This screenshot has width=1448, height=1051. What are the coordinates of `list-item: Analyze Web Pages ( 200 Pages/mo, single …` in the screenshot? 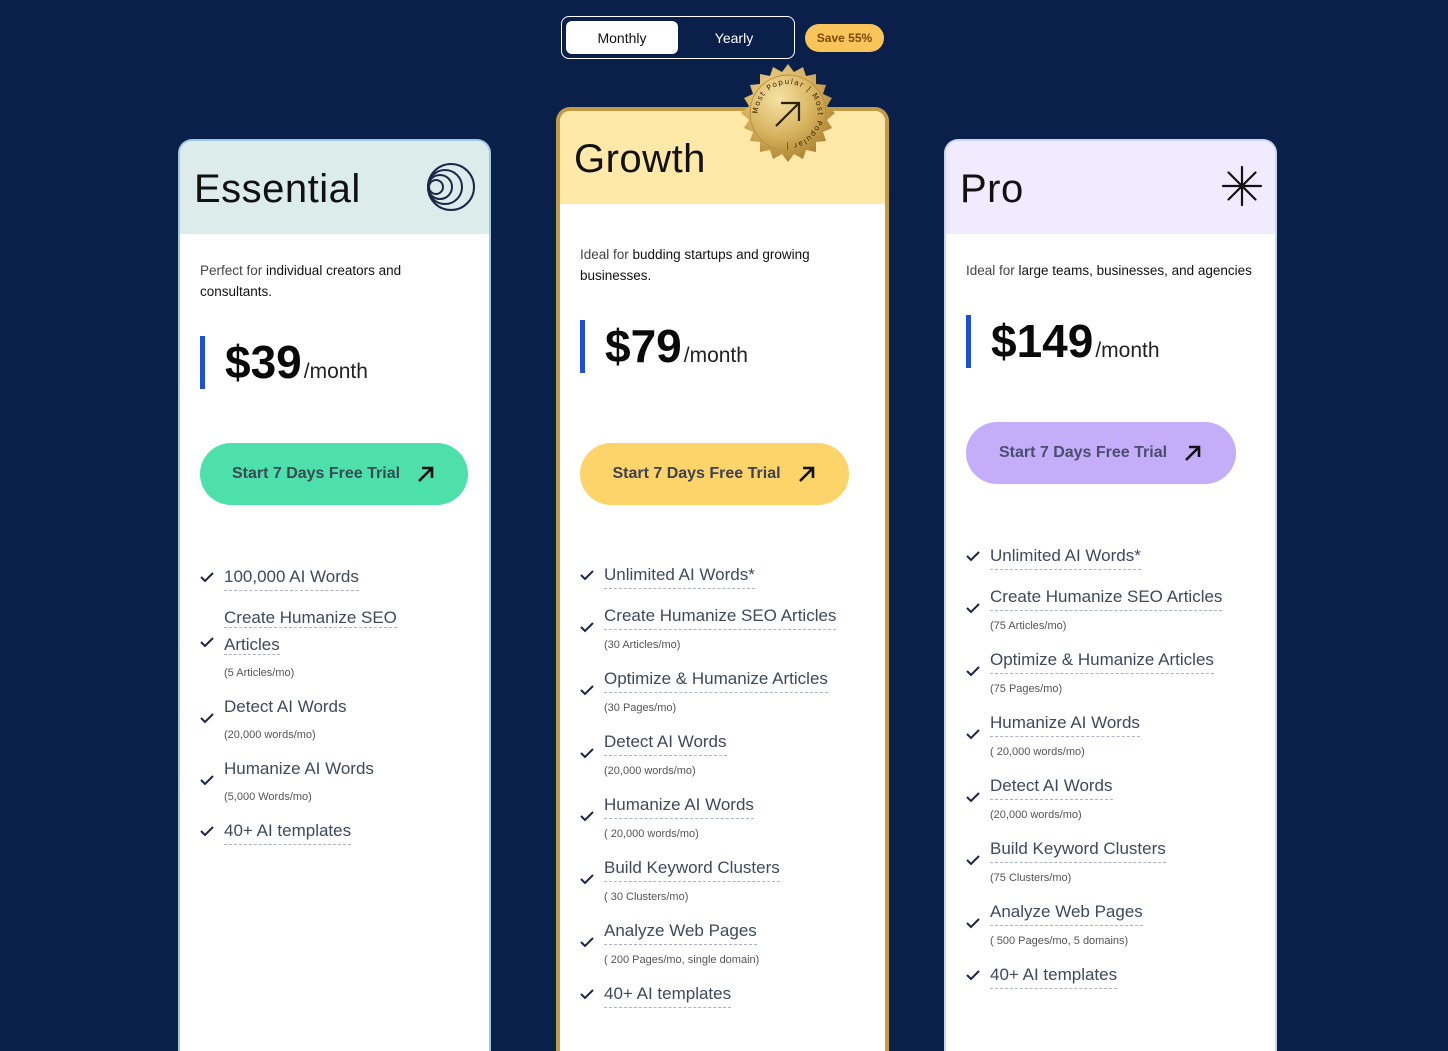 It's located at (722, 942).